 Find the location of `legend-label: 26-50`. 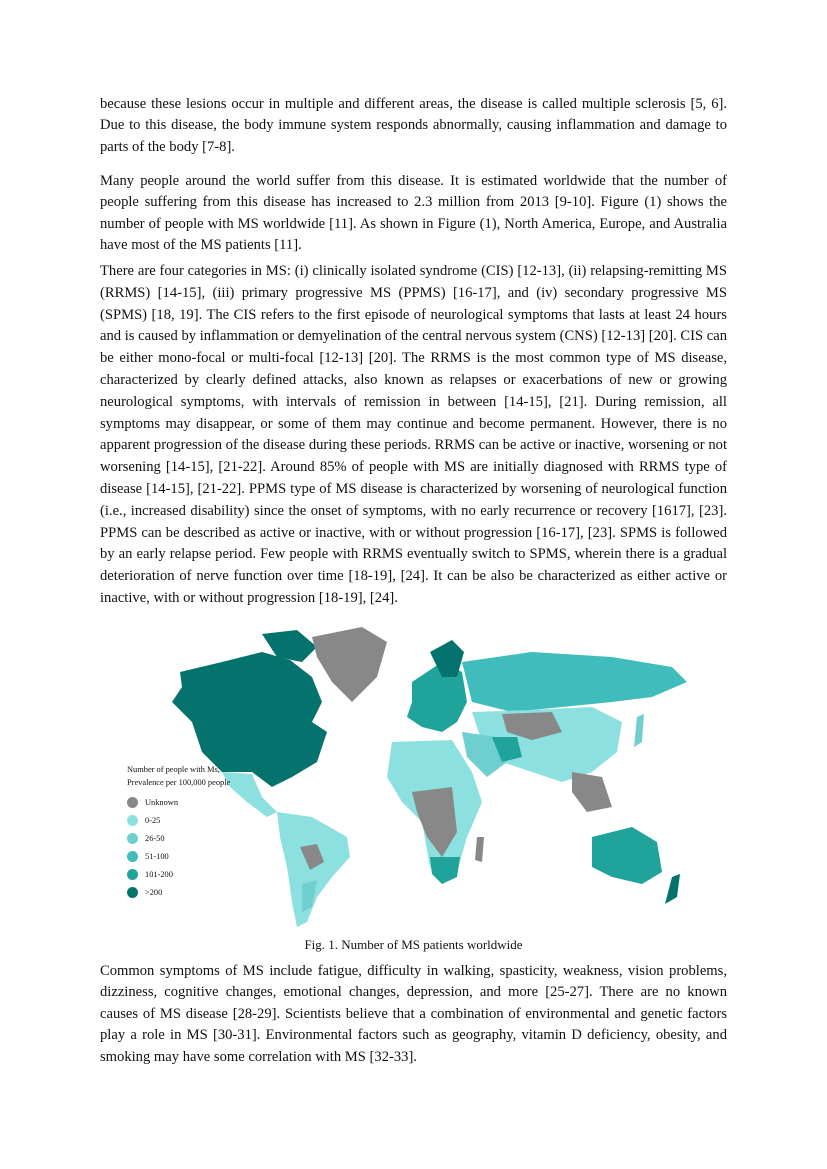

legend-label: 26-50 is located at coordinates (155, 838).